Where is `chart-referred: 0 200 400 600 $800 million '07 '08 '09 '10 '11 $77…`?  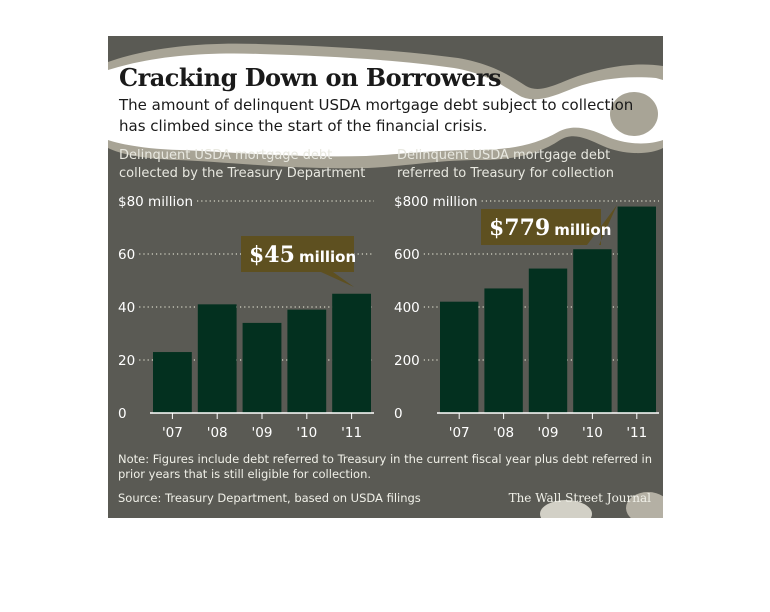
chart-referred: 0 200 400 600 $800 million '07 '08 '09 '10 '11 $77… is located at coordinates (526, 317).